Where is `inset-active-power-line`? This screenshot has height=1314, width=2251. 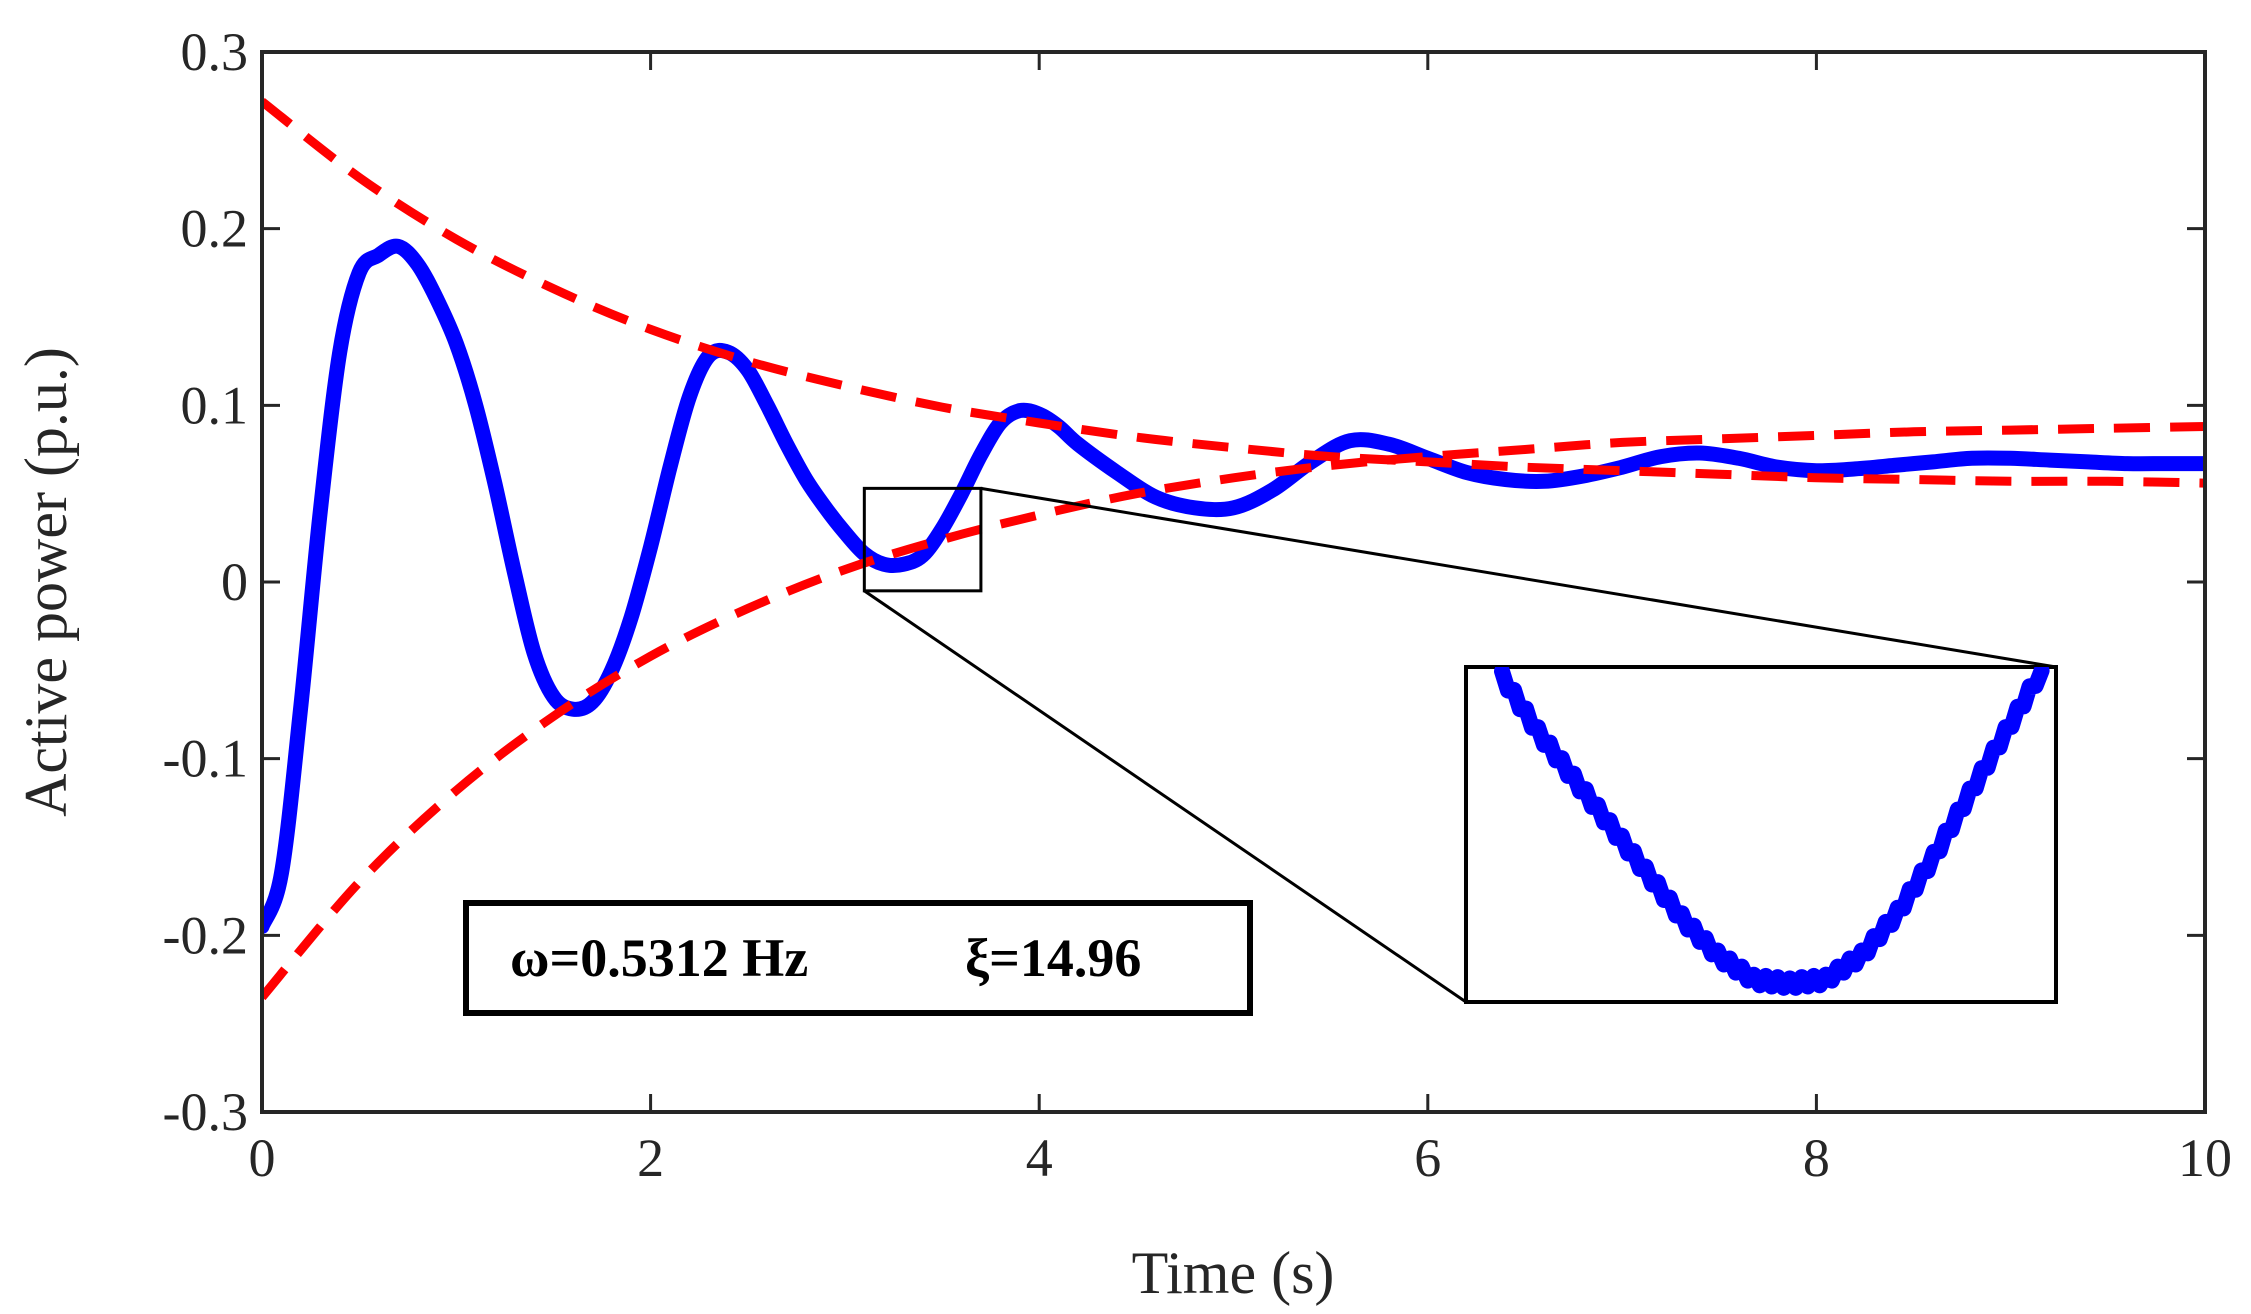
inset-active-power-line is located at coordinates (1772, 831).